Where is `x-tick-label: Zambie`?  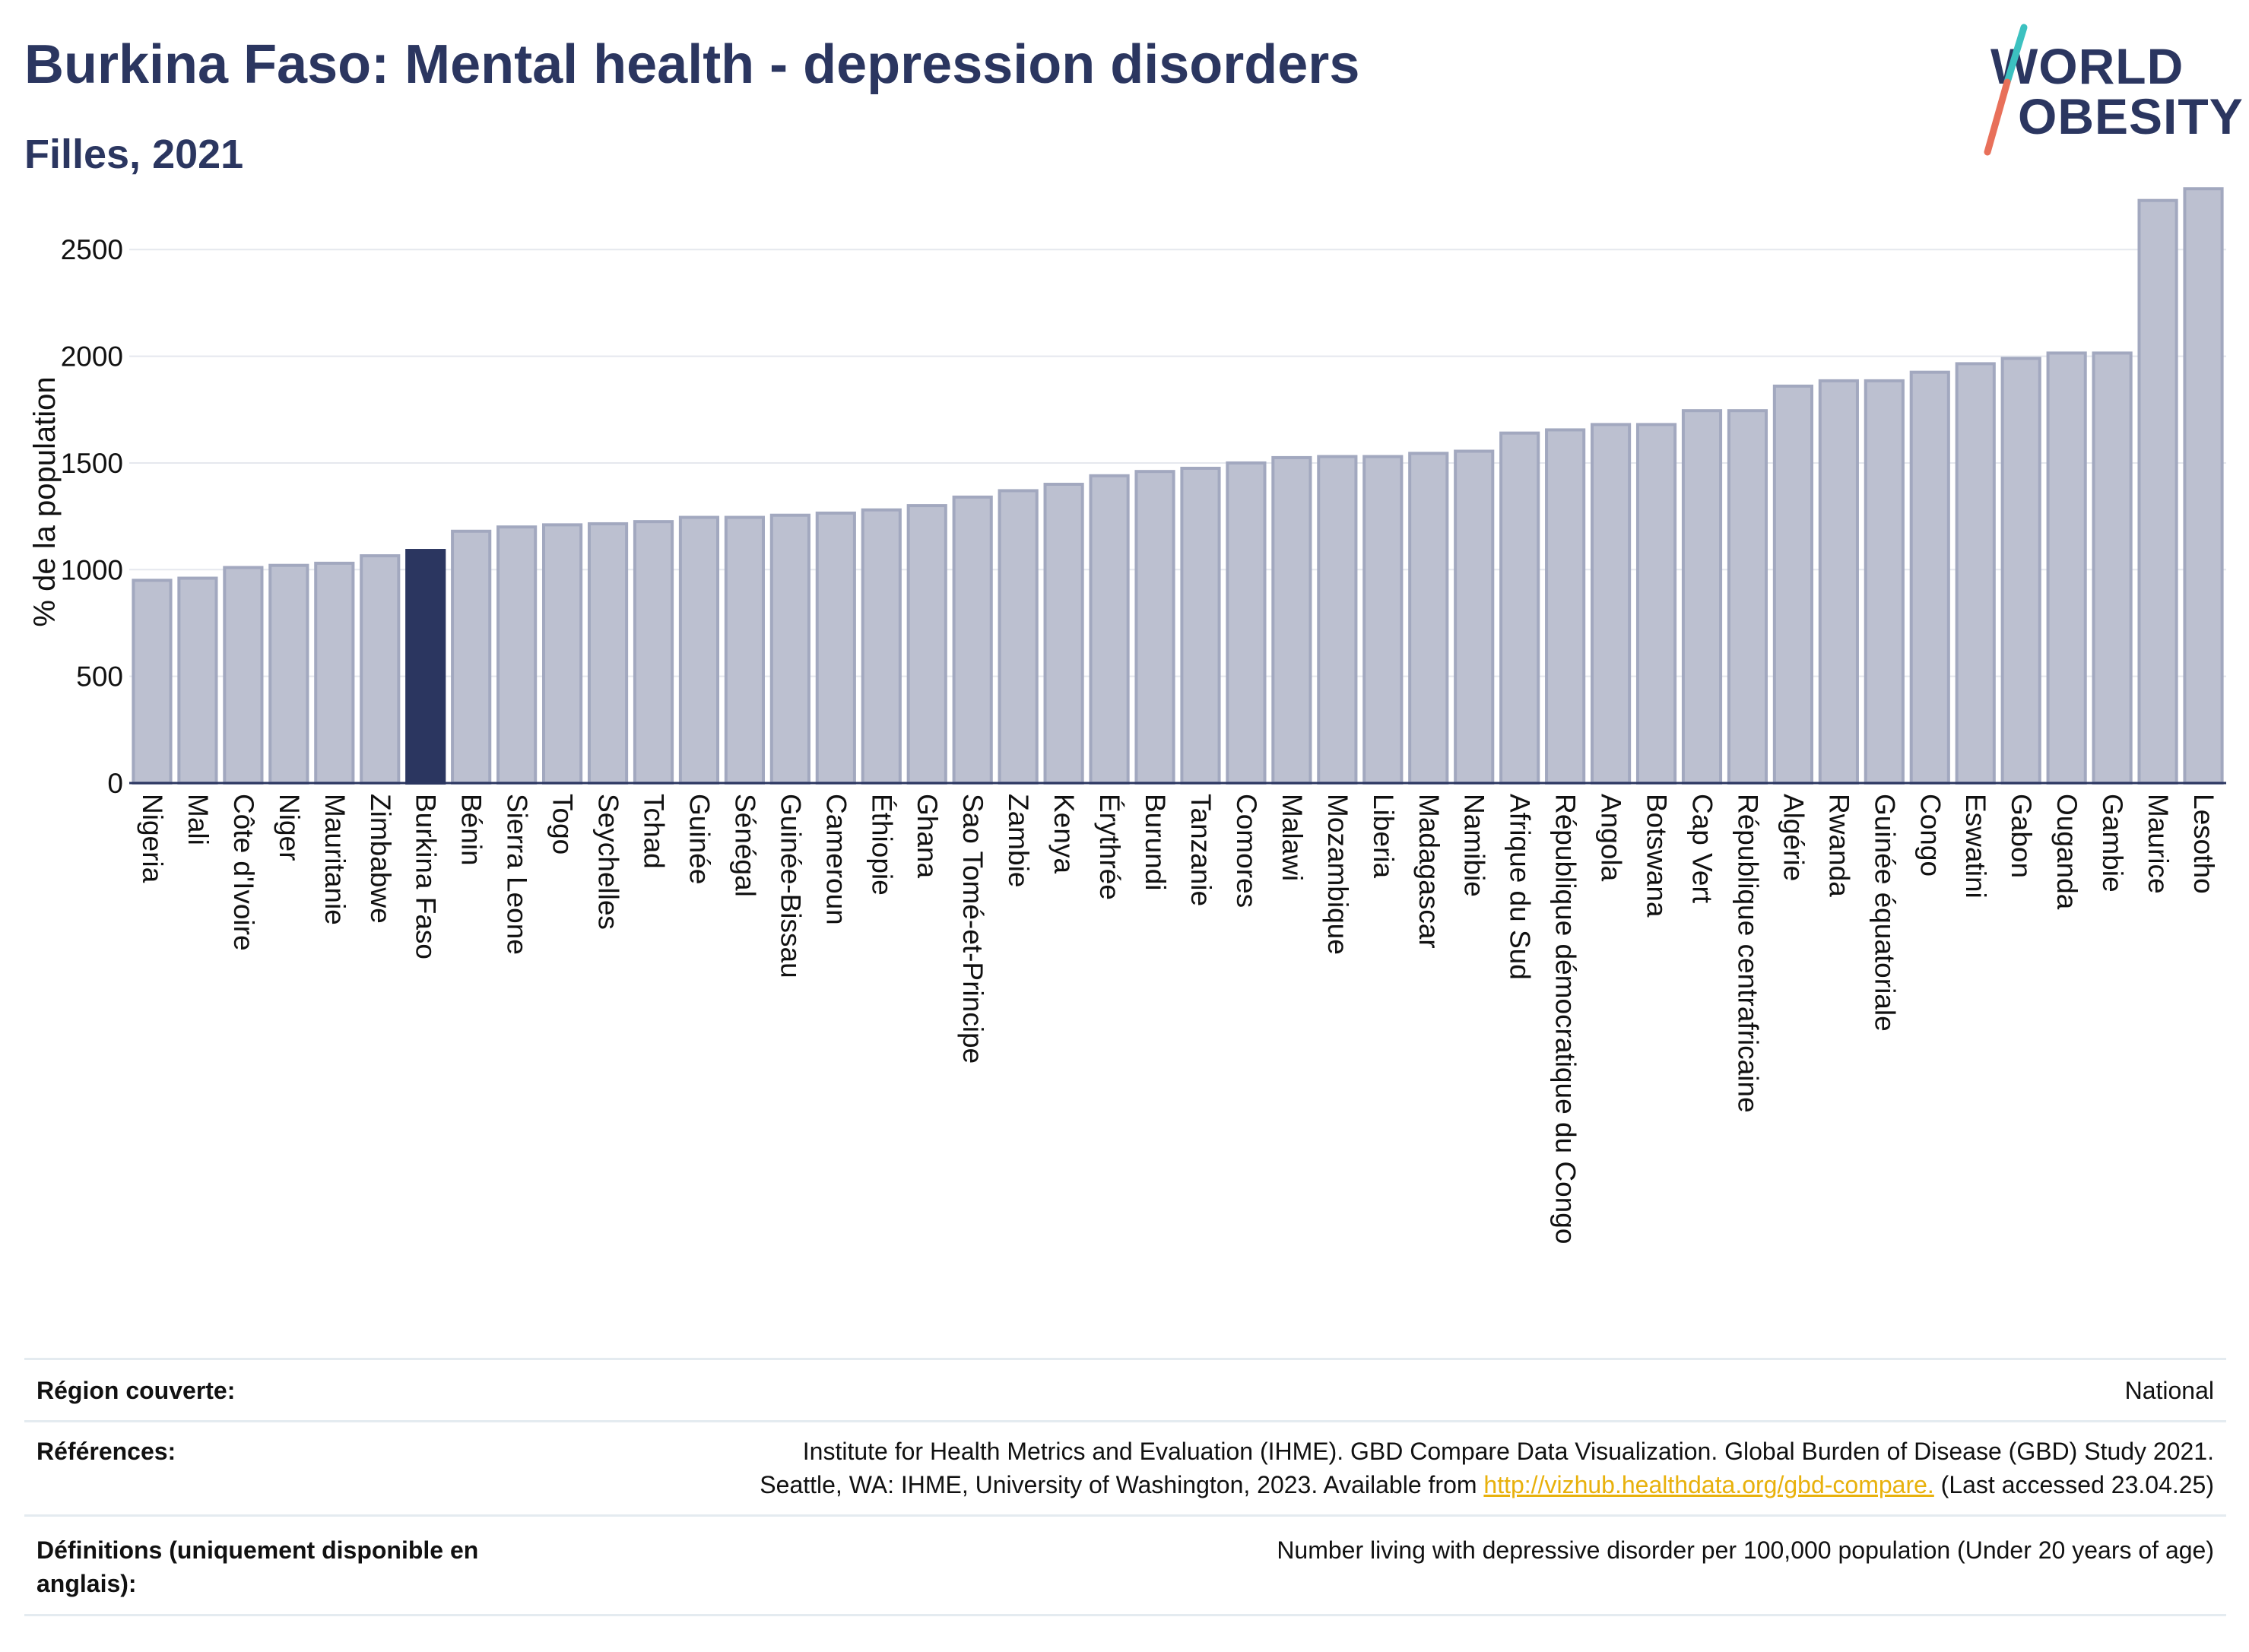 x-tick-label: Zambie is located at coordinates (1018, 840).